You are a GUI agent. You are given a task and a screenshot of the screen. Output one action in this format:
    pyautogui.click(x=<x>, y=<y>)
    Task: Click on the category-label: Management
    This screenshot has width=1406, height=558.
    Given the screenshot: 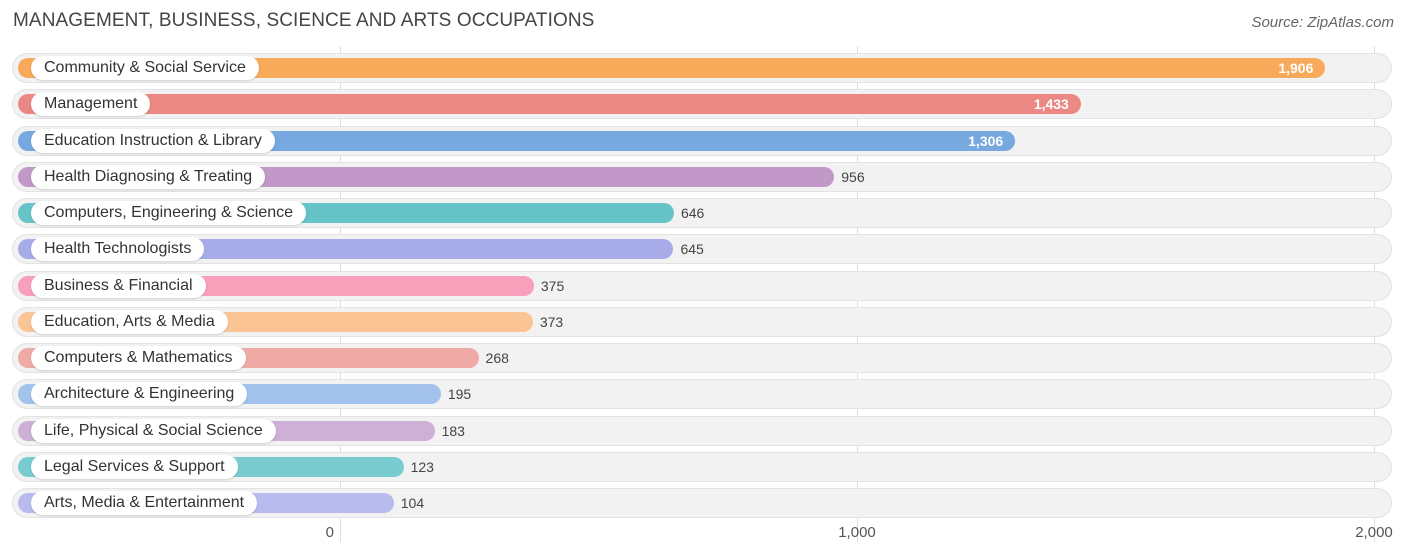 What is the action you would take?
    pyautogui.click(x=91, y=104)
    